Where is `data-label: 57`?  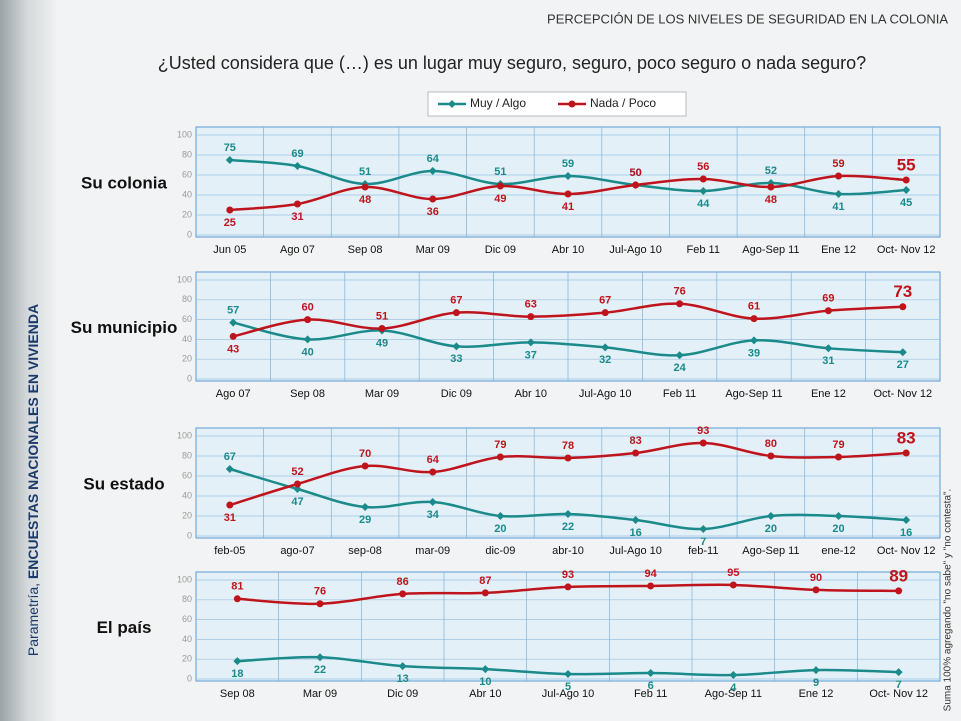
data-label: 57 is located at coordinates (233, 310).